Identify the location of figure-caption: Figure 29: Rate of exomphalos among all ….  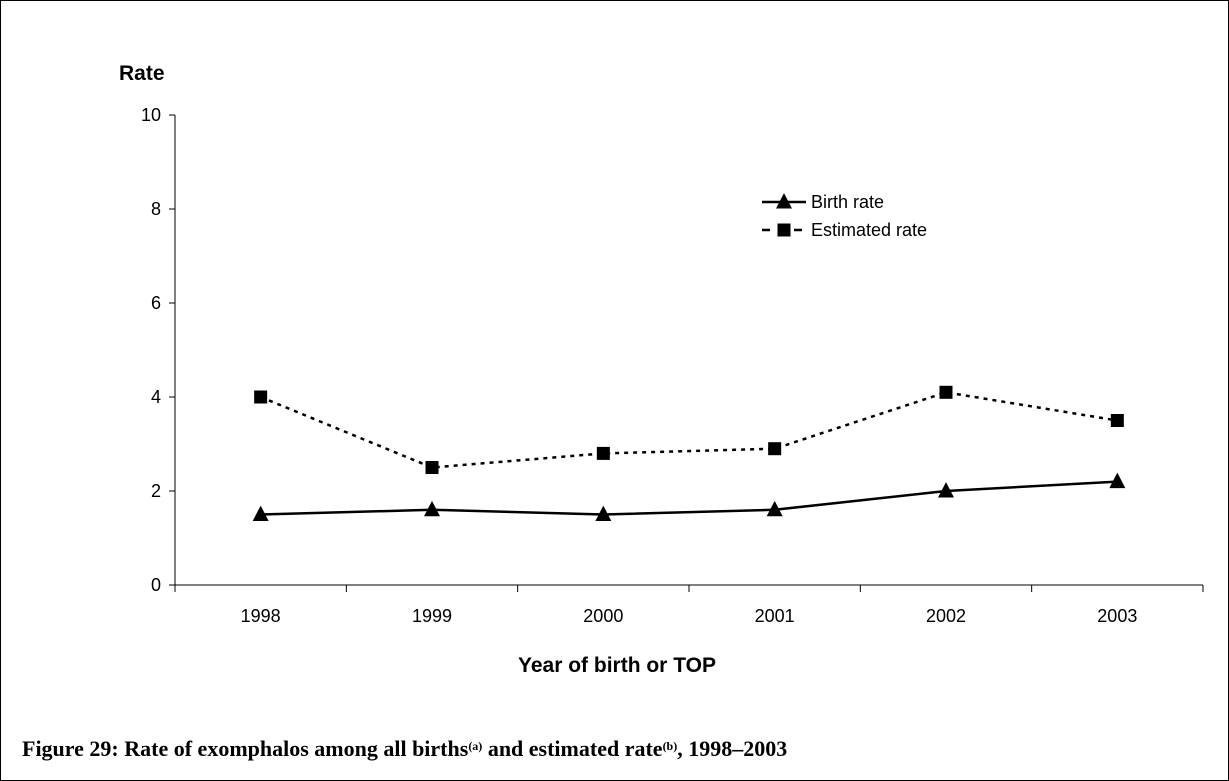
(404, 749).